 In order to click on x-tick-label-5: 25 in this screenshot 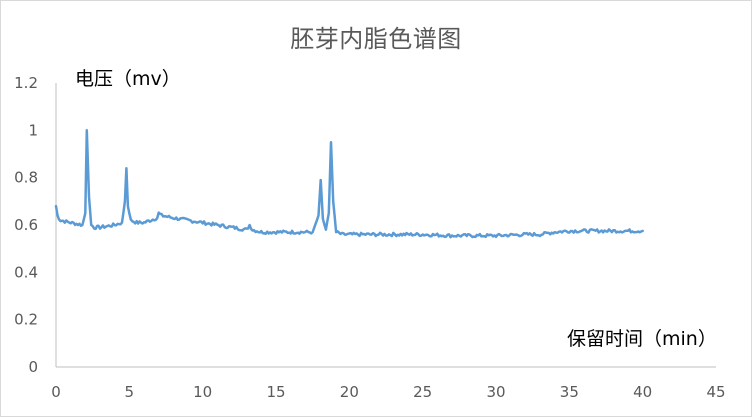, I will do `click(422, 392)`.